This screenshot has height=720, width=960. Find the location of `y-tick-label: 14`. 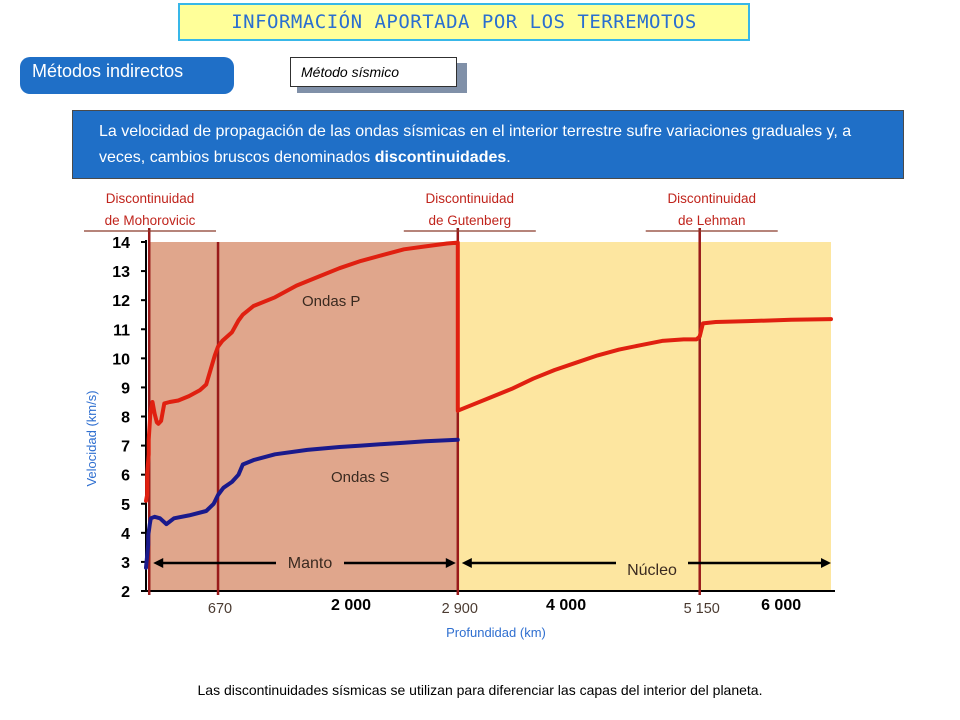

y-tick-label: 14 is located at coordinates (121, 243).